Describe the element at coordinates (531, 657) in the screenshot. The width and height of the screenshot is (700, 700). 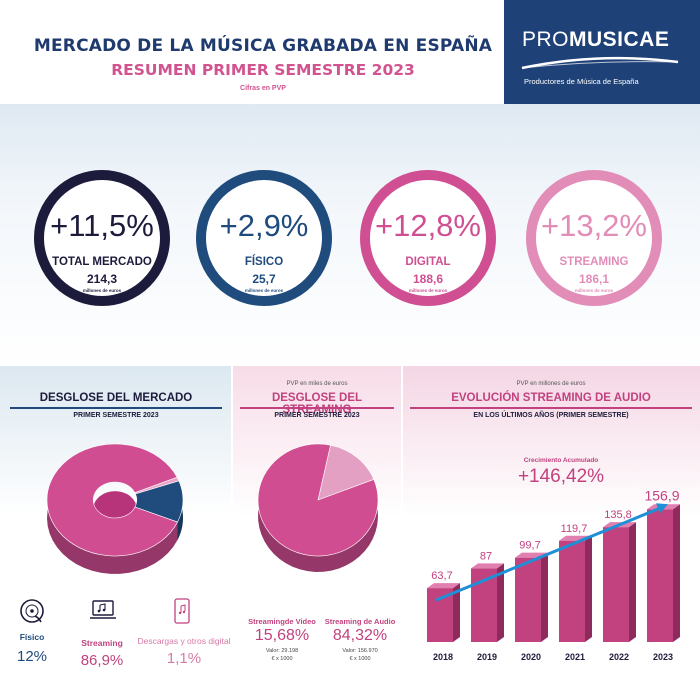
I see `x-tick-label: 2020` at that location.